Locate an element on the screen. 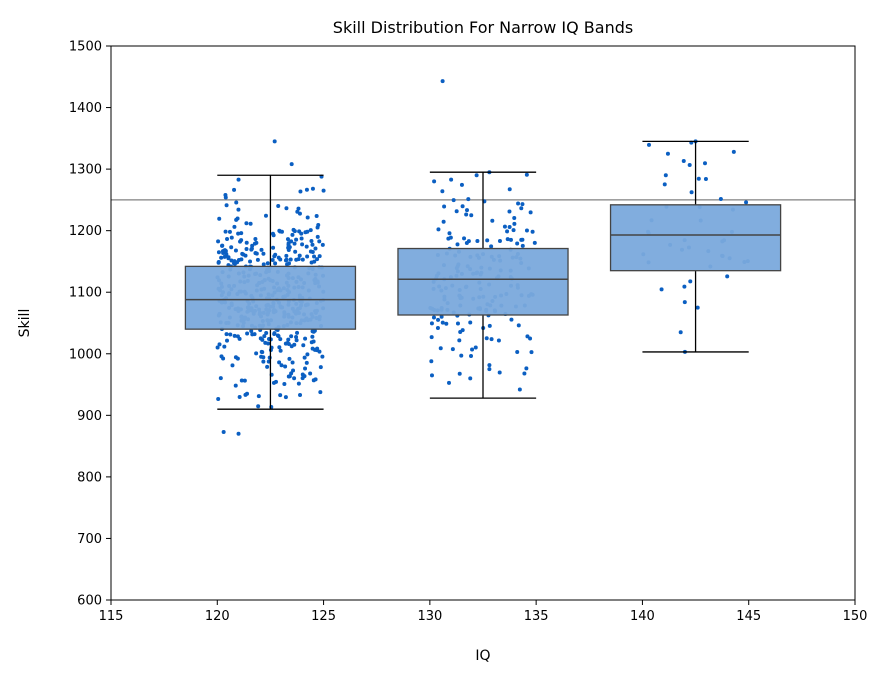  y-axis-label: Skill is located at coordinates (25, 323).